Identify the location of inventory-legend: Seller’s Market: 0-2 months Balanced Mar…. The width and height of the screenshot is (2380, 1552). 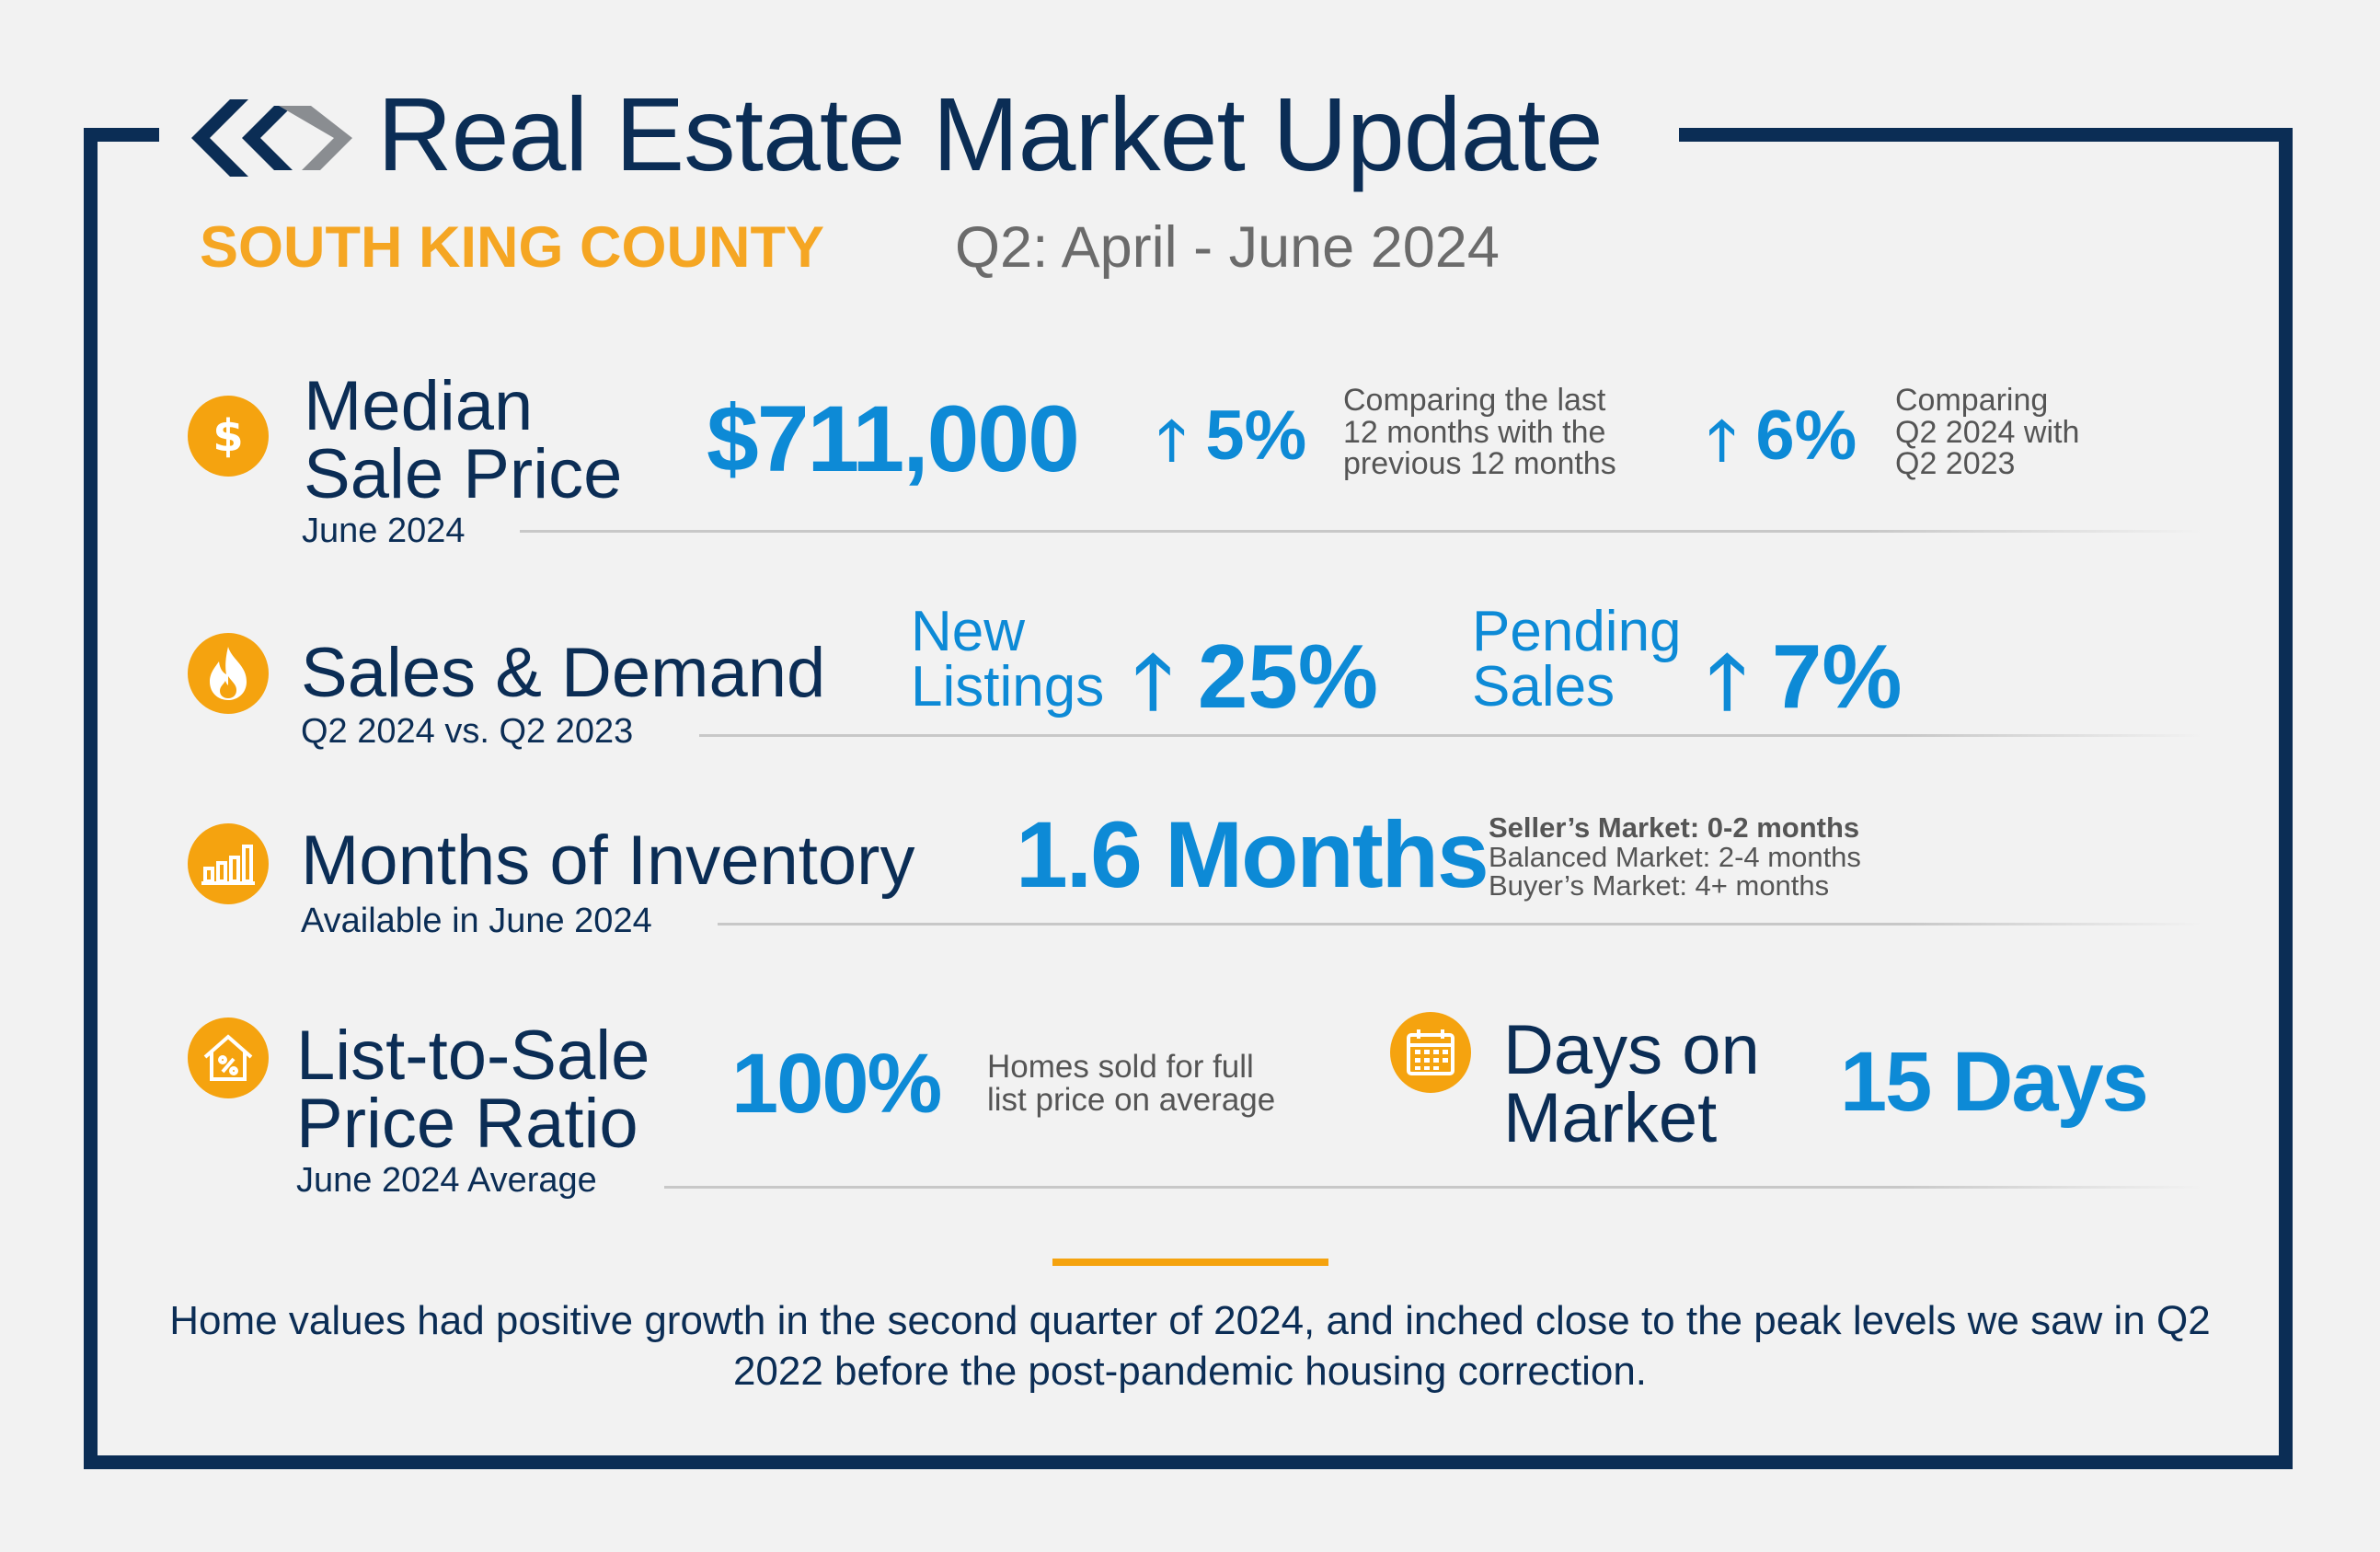
(1675, 857).